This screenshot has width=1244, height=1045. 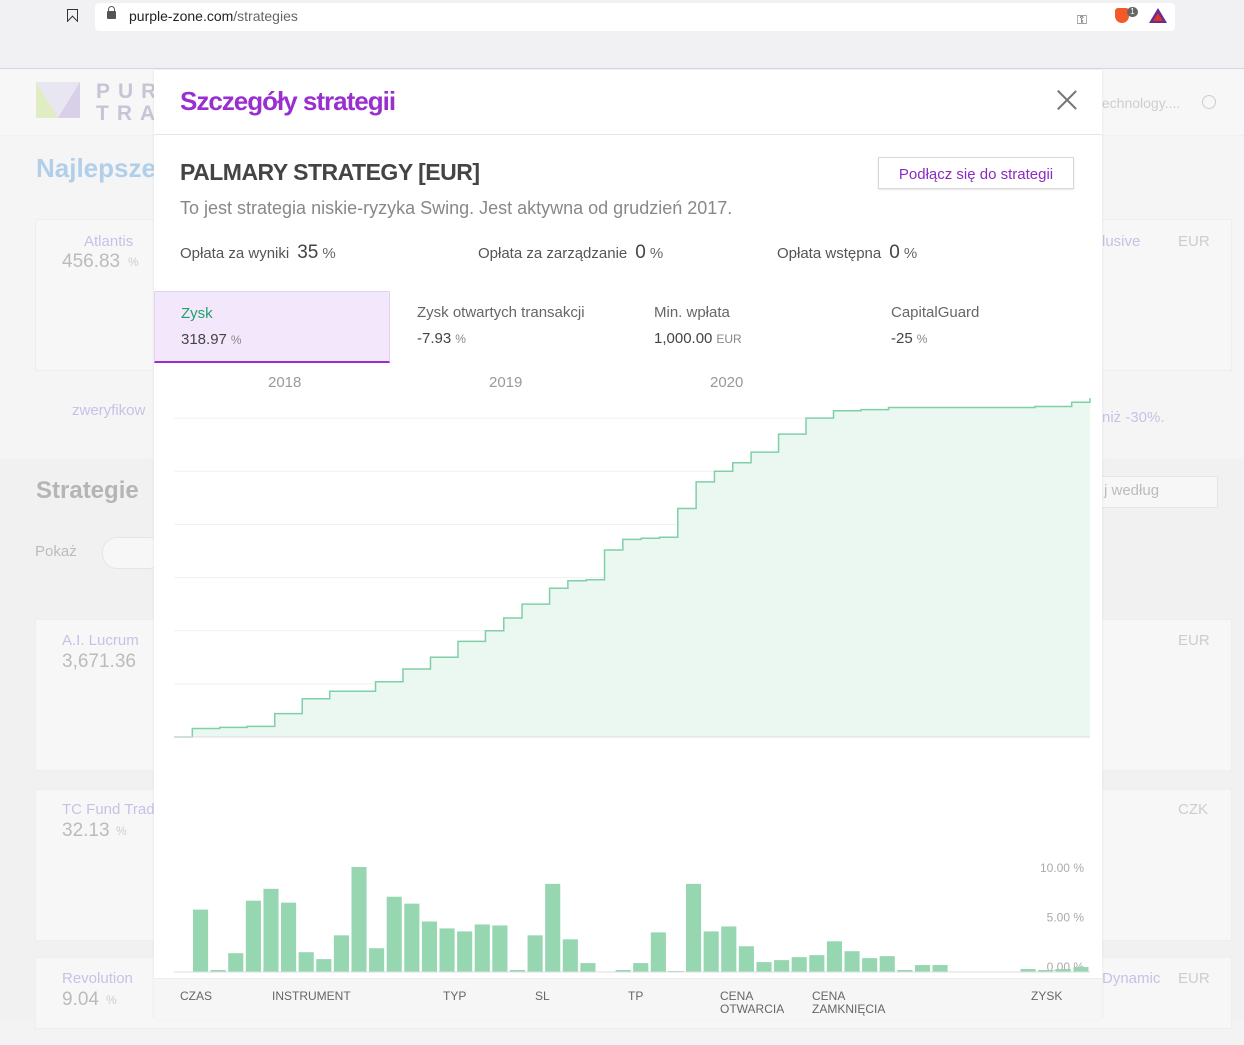 I want to click on shield-count-badge: 1, so click(x=1132, y=12).